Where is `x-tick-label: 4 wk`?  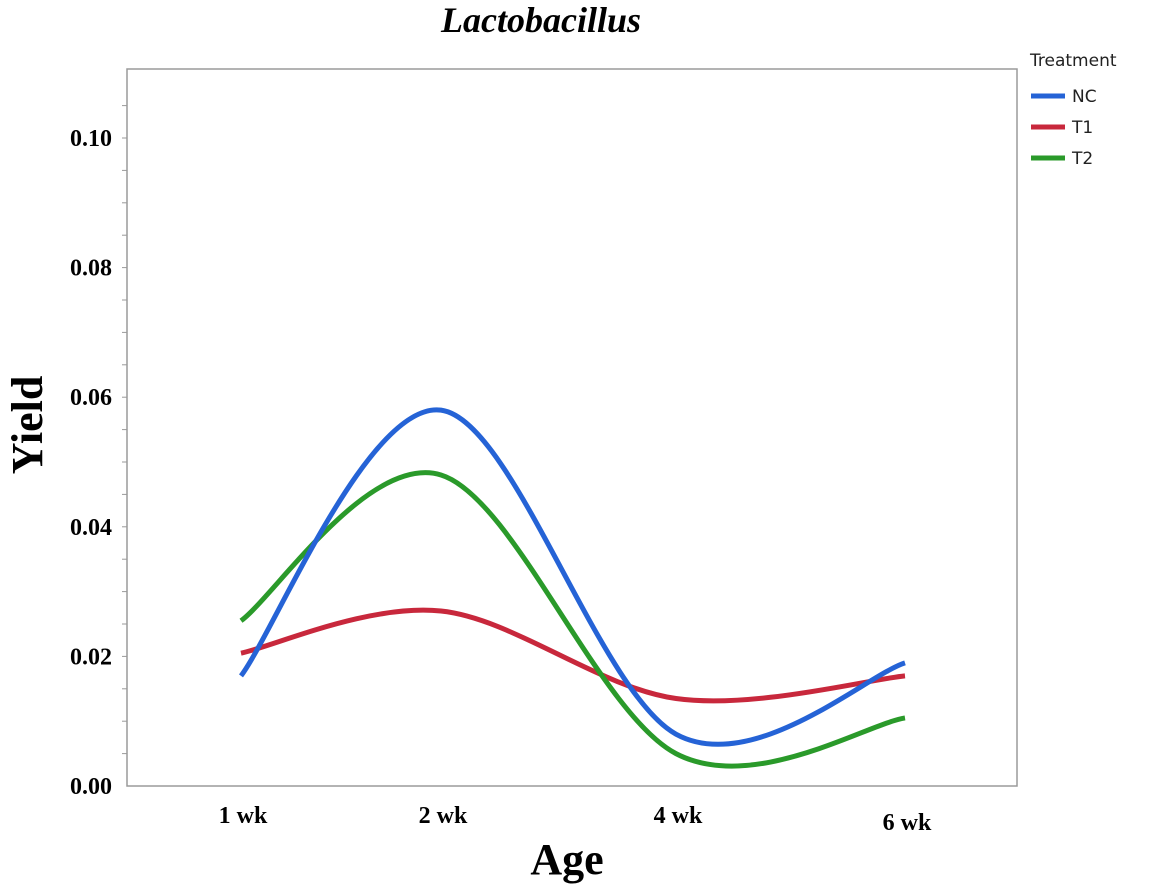
x-tick-label: 4 wk is located at coordinates (678, 816).